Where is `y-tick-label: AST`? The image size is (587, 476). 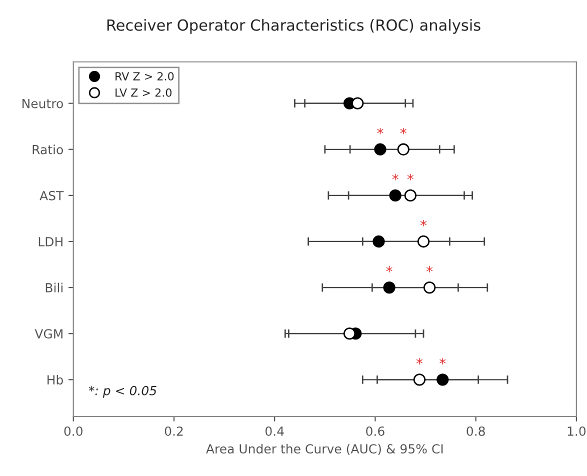 y-tick-label: AST is located at coordinates (52, 195).